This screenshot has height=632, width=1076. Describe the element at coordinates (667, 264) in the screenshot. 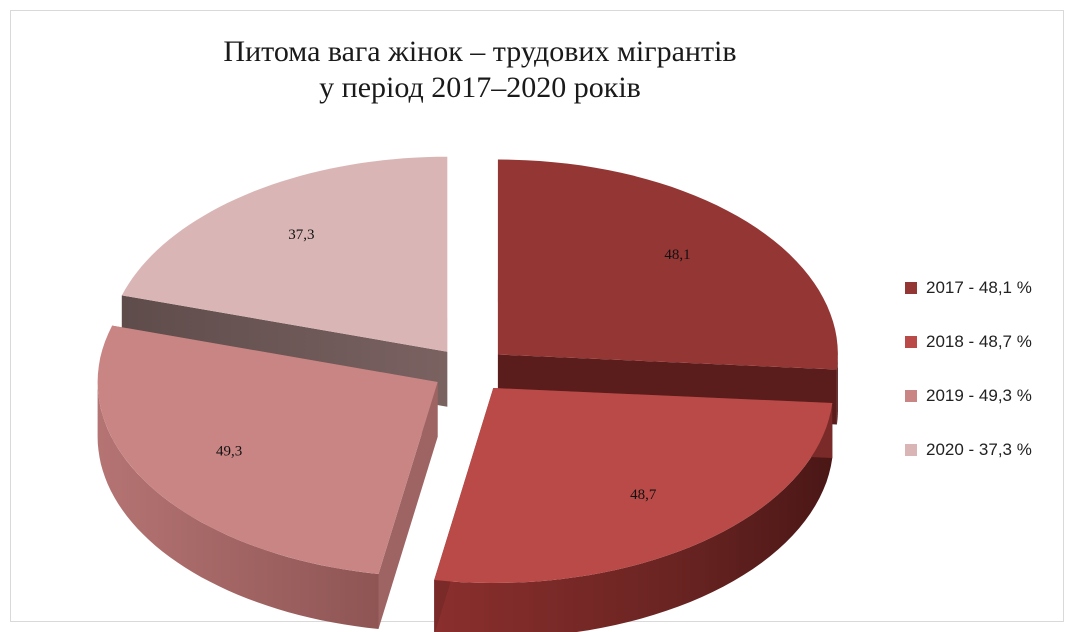

I see `slice-top-2017` at that location.